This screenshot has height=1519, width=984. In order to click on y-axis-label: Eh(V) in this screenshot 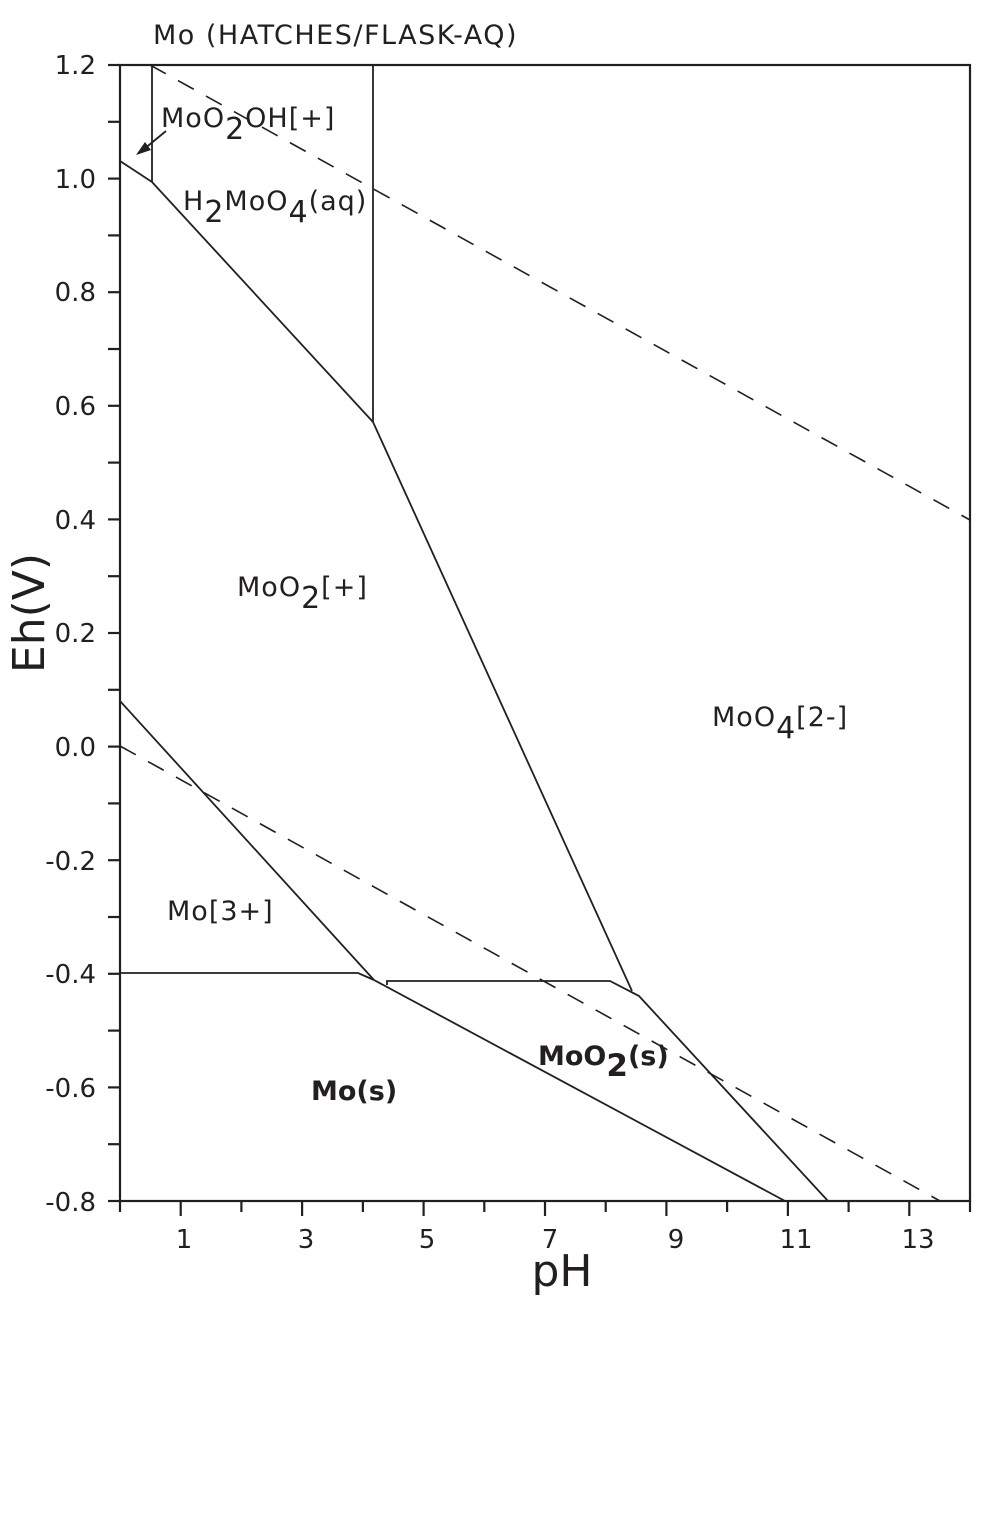, I will do `click(29, 613)`.